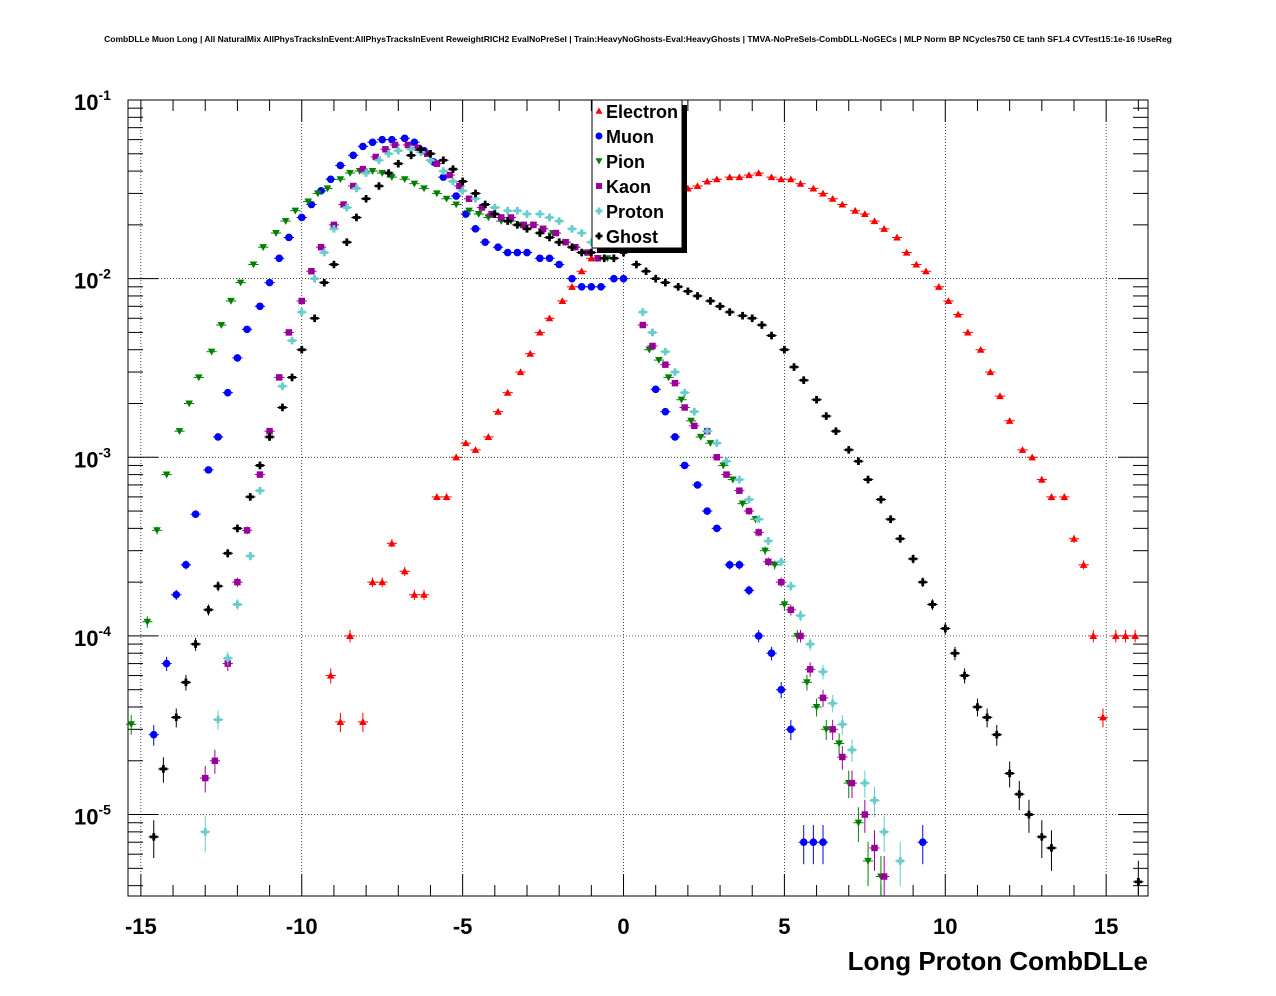 Image resolution: width=1276 pixels, height=996 pixels. I want to click on legend-entry-ghost: Ghost, so click(626, 237).